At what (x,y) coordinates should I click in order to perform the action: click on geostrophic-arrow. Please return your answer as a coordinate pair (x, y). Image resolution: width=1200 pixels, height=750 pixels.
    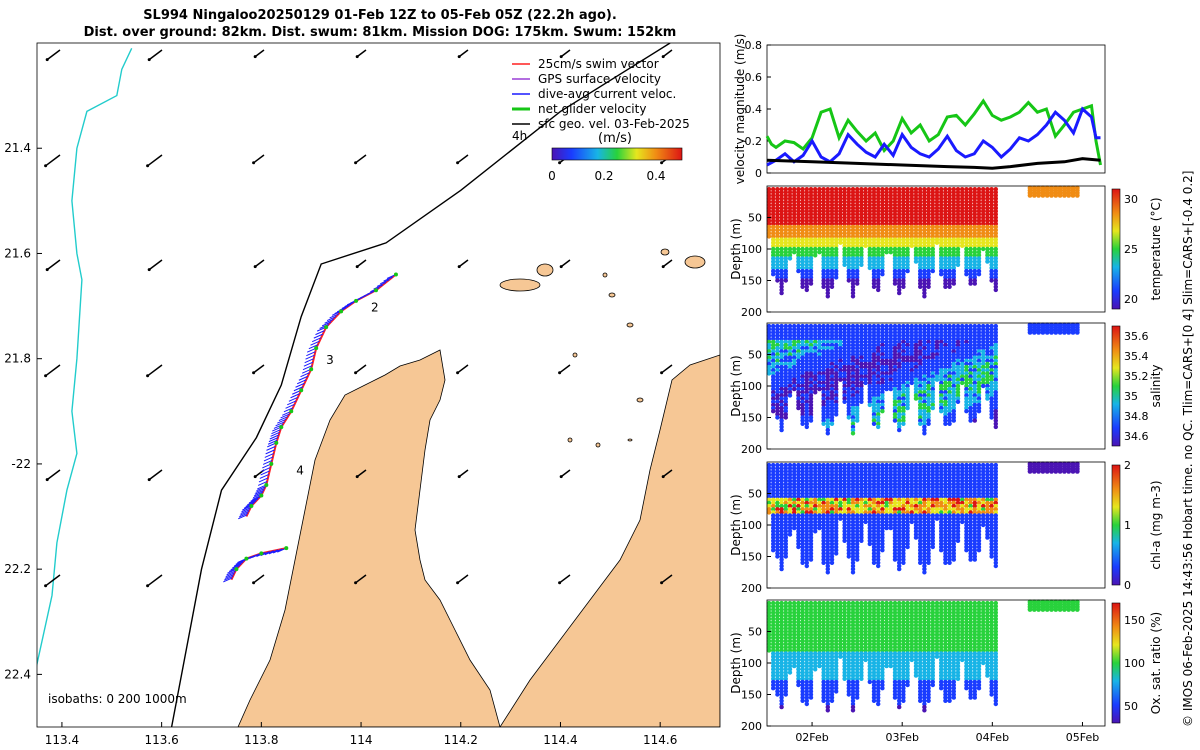
    Looking at the image, I should click on (259, 579).